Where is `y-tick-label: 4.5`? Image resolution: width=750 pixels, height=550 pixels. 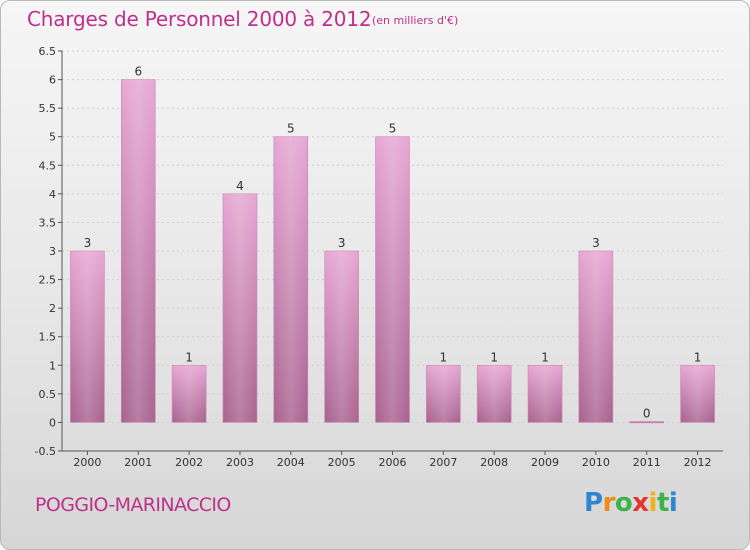 y-tick-label: 4.5 is located at coordinates (48, 165).